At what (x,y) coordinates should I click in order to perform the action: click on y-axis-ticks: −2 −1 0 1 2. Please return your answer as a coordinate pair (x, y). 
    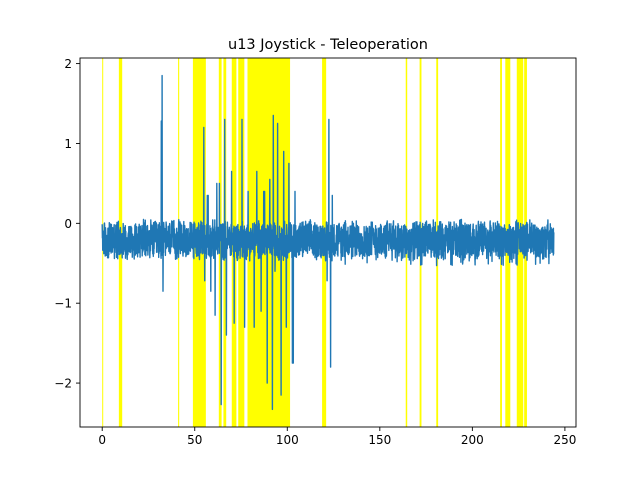
    Looking at the image, I should click on (67, 224).